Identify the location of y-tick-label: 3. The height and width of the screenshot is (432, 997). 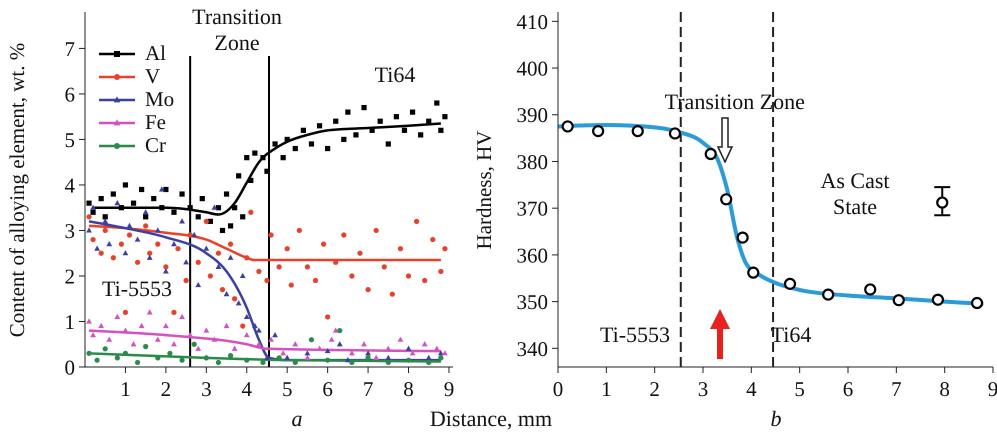
(69, 230).